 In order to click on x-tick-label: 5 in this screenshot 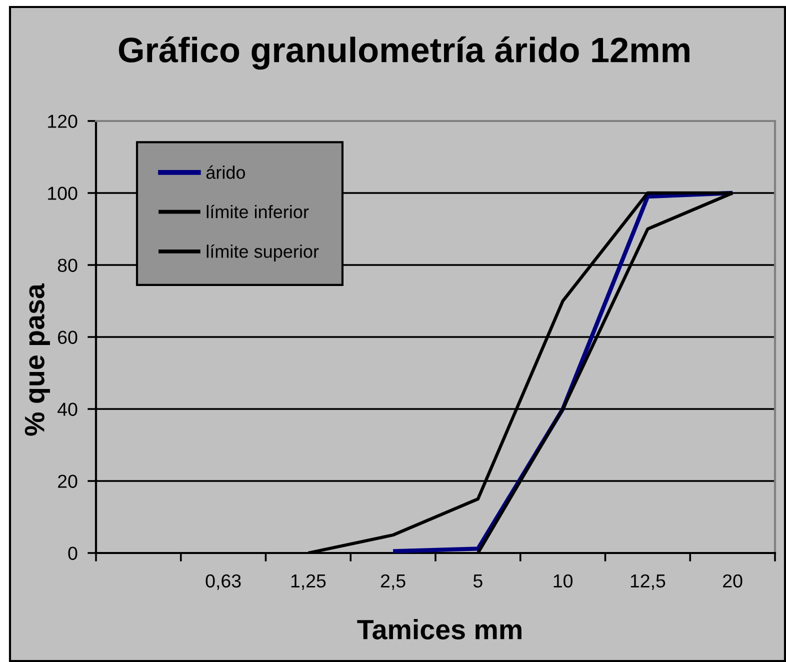, I will do `click(477, 581)`.